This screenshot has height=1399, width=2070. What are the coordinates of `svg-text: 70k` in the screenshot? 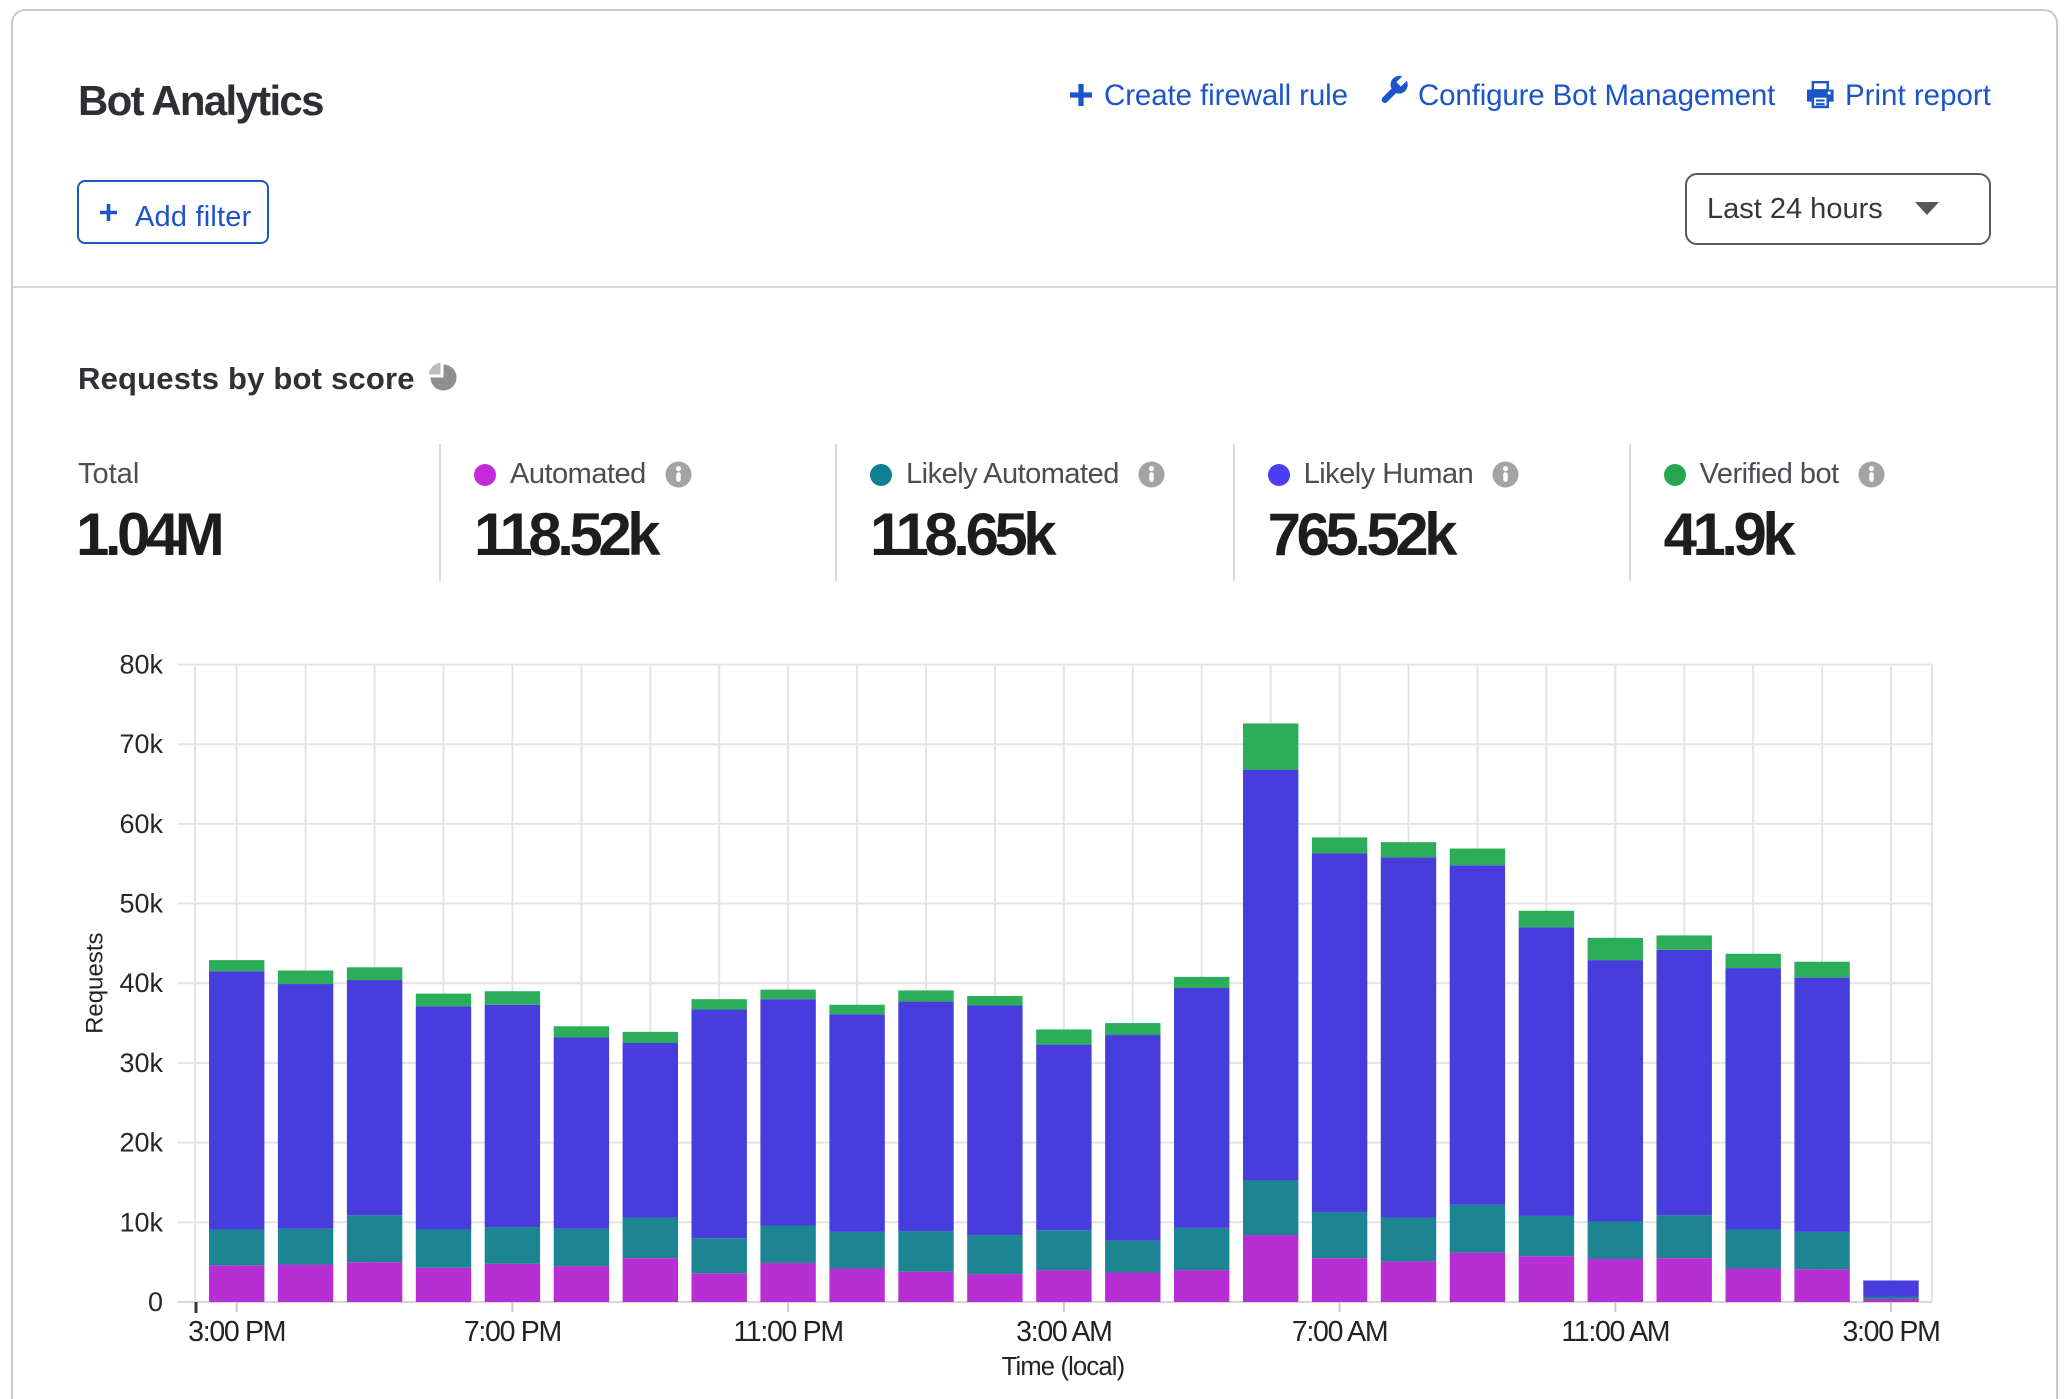 It's located at (141, 744).